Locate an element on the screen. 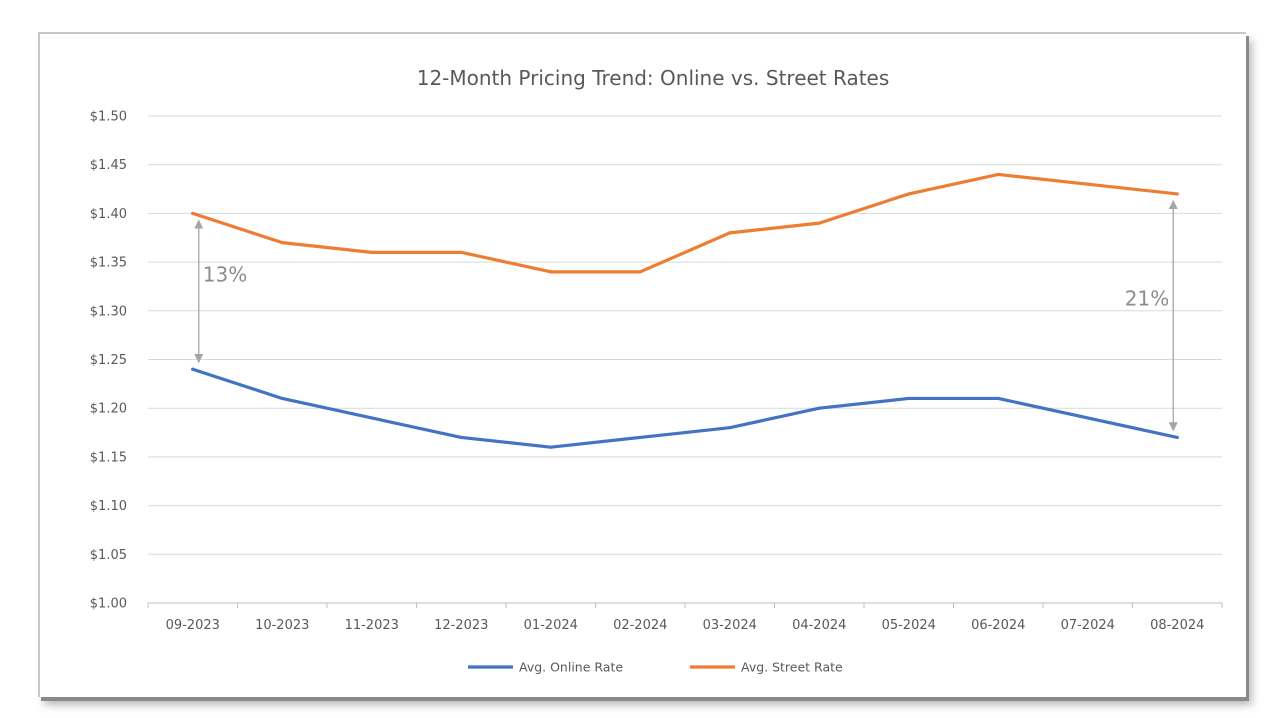  x-tick-label: 05-2024 is located at coordinates (909, 625).